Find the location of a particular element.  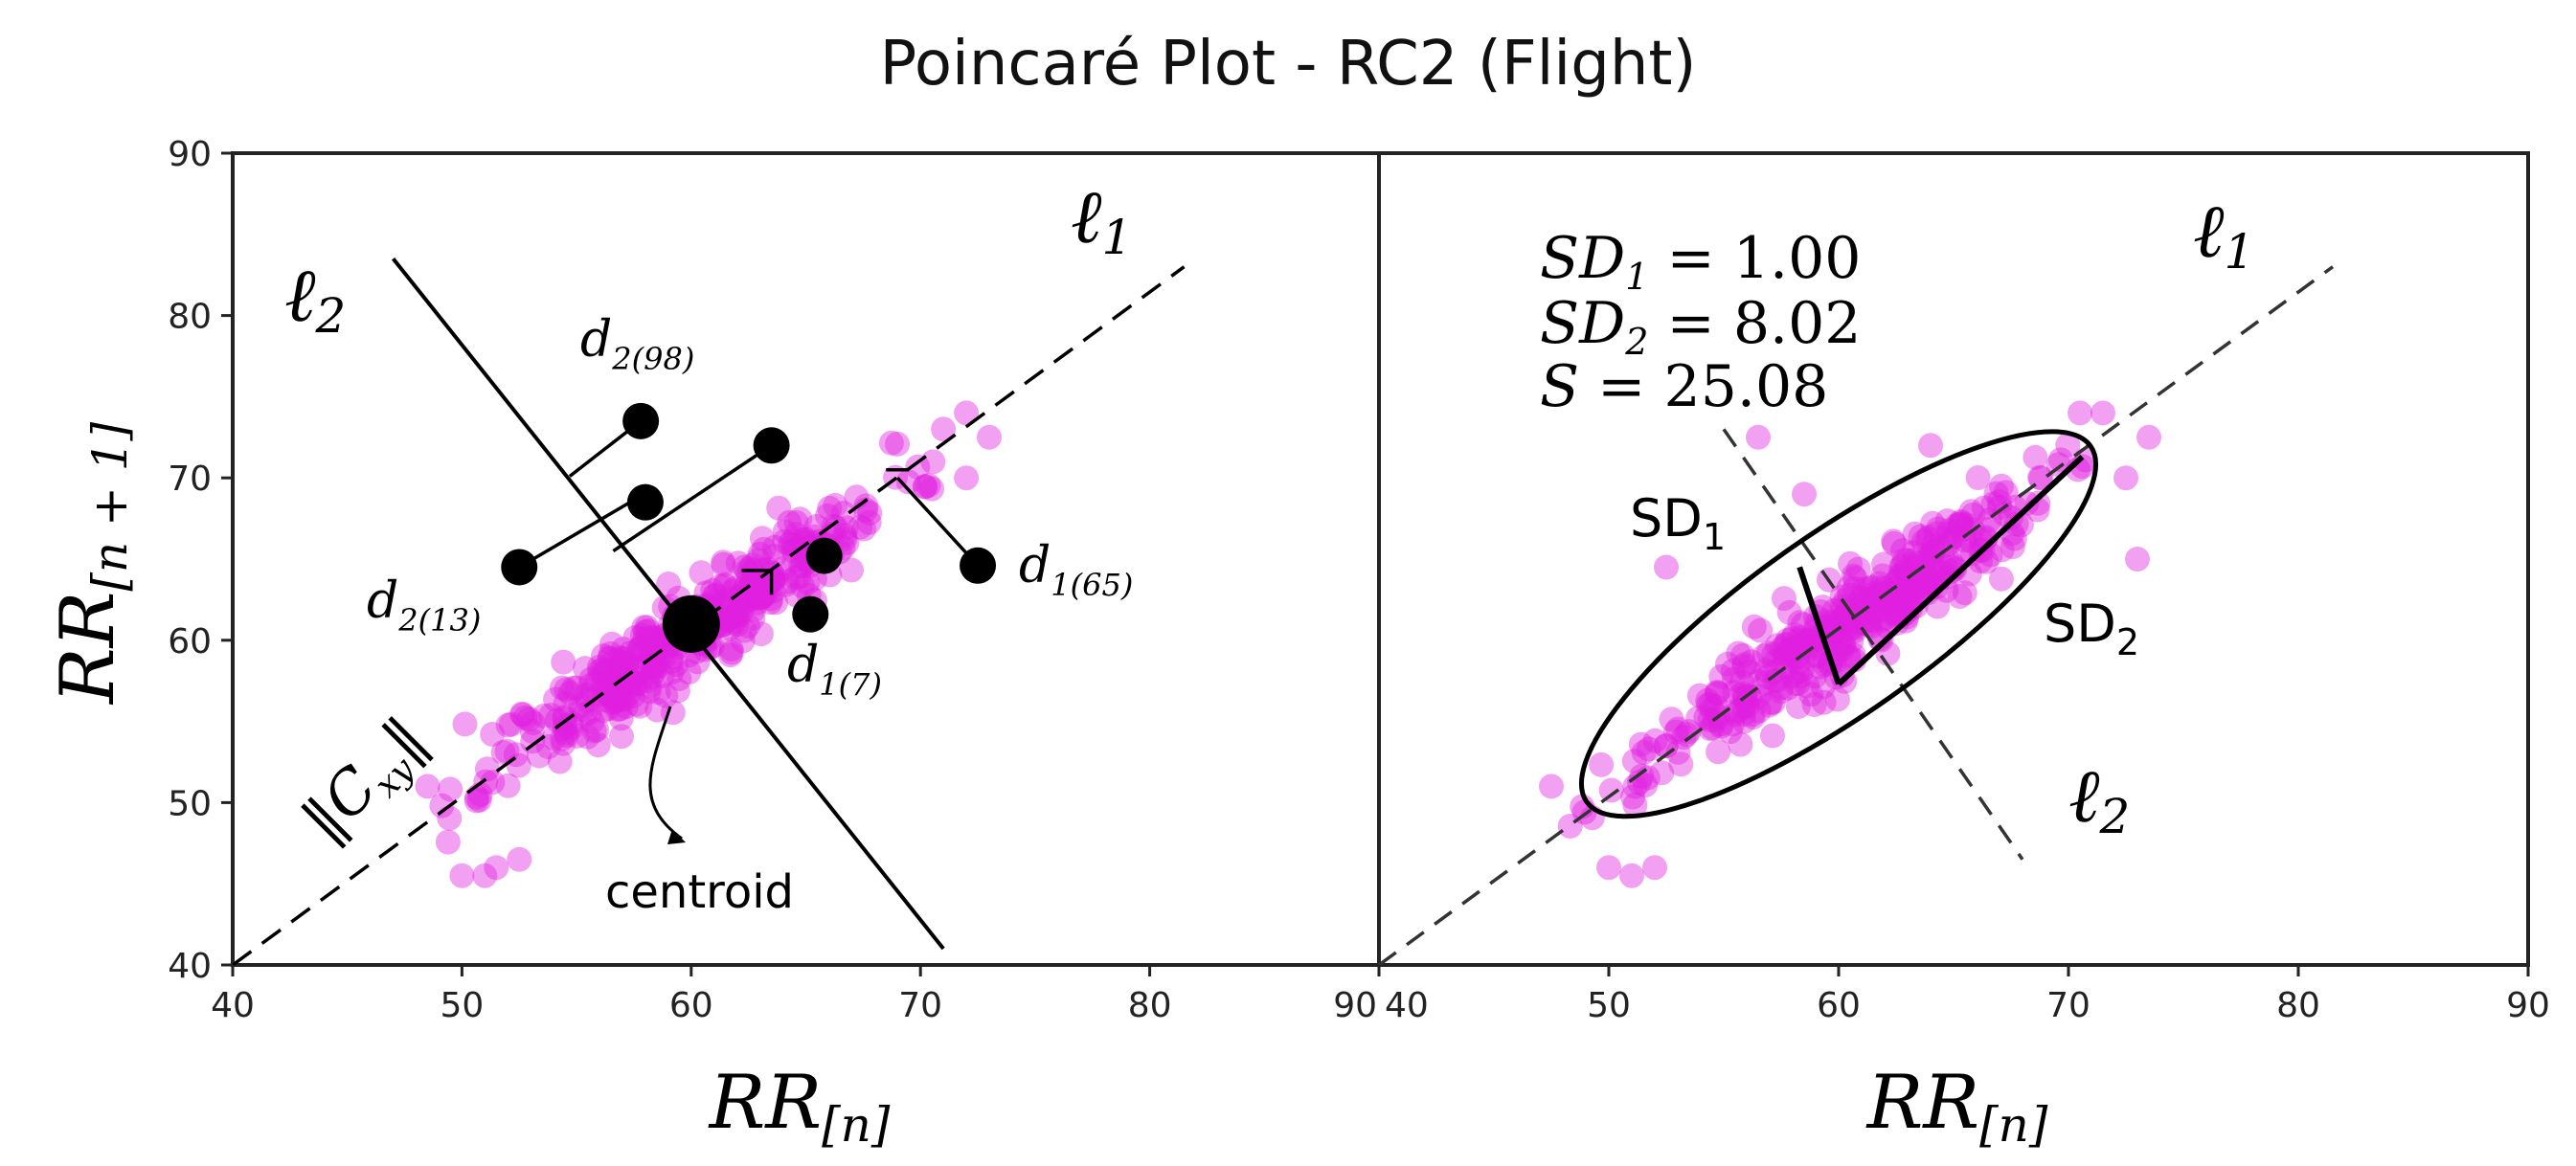

figure-title: Poincaré Plot - RC2 (Flight) is located at coordinates (1288, 64).